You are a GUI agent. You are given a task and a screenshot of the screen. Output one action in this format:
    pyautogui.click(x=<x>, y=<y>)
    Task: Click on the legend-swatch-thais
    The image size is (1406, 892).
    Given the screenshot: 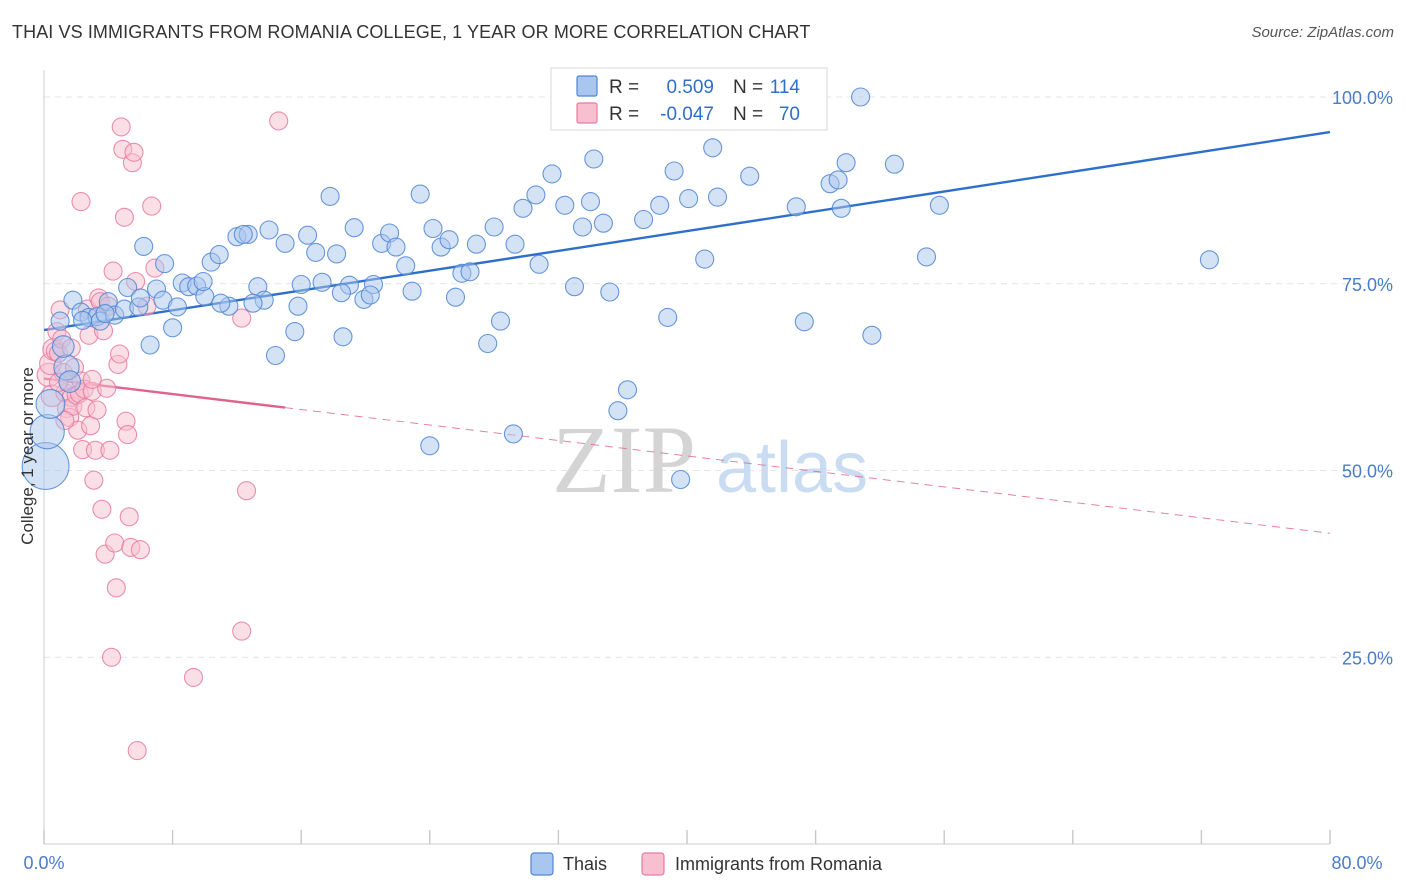 What is the action you would take?
    pyautogui.click(x=587, y=86)
    